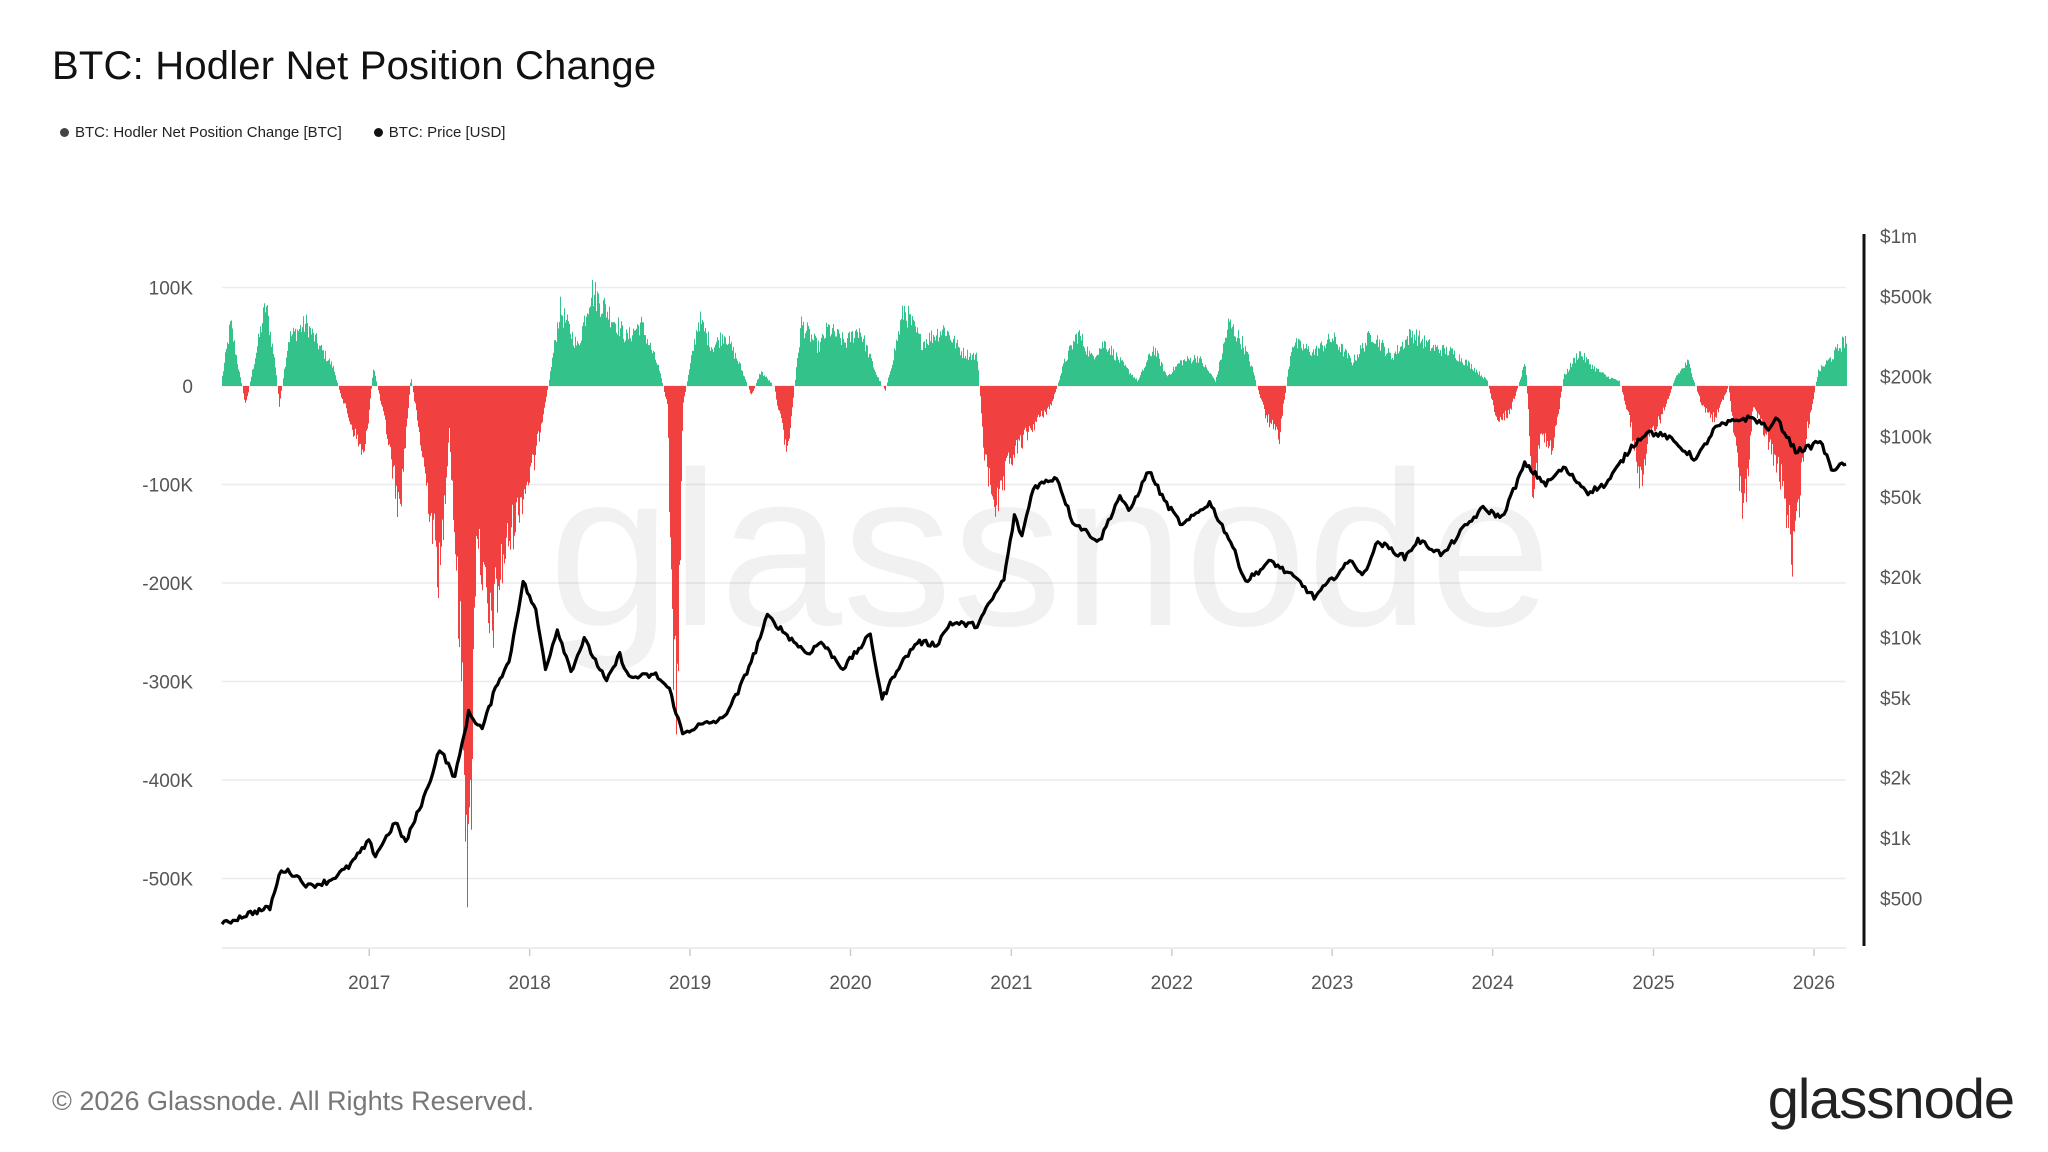  Describe the element at coordinates (1172, 983) in the screenshot. I see `x-tick-label: 2022` at that location.